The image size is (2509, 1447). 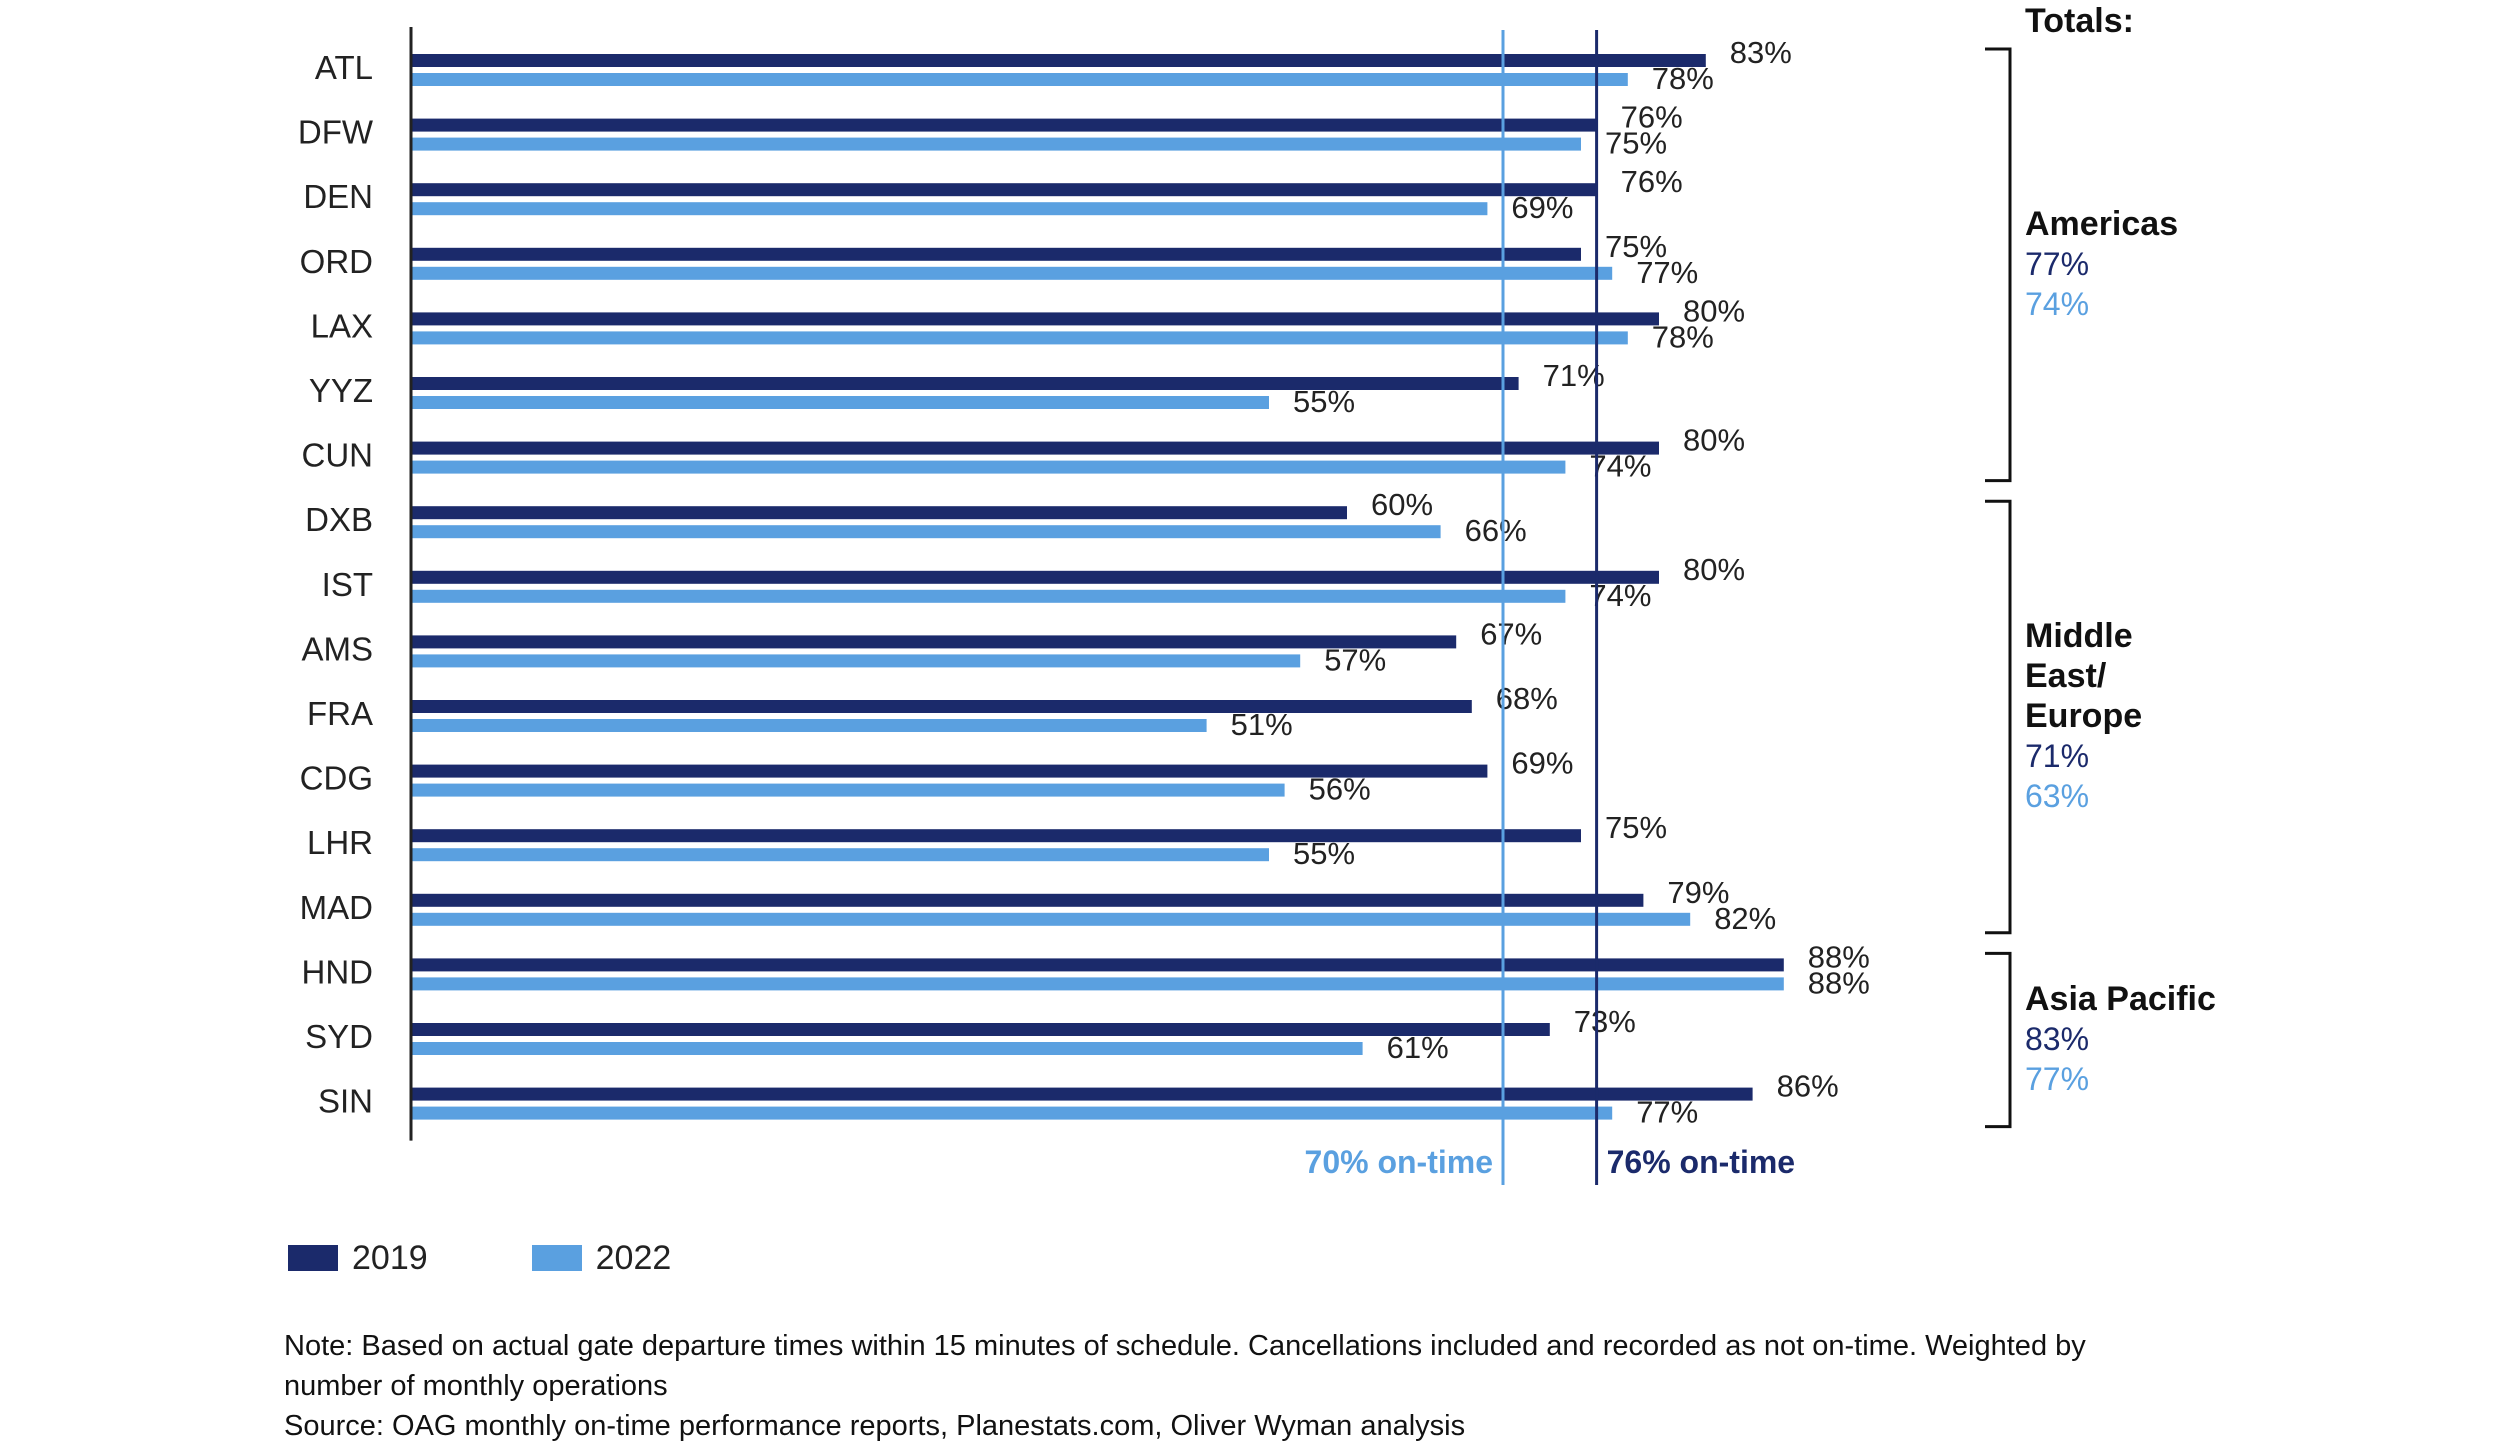 I want to click on data-label-2022-hnd: 88%, so click(x=1839, y=982).